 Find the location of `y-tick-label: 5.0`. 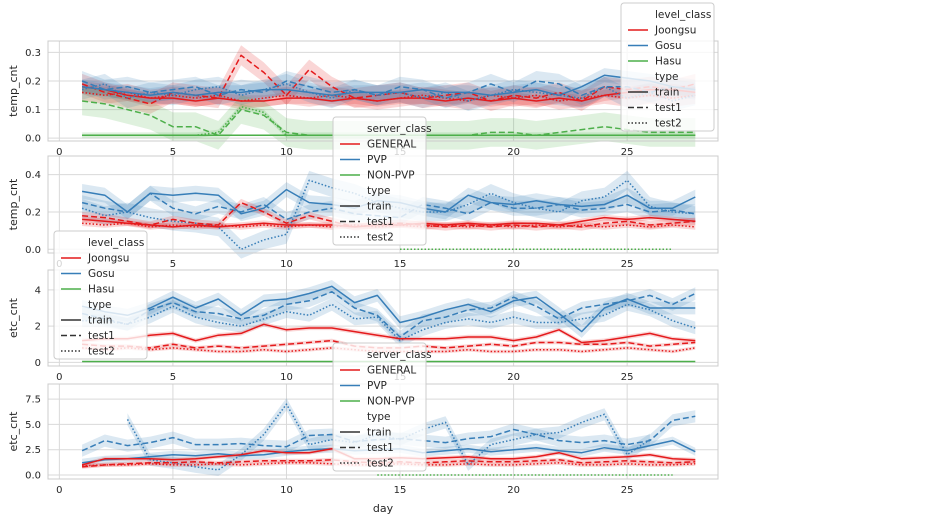

y-tick-label: 5.0 is located at coordinates (33, 425).